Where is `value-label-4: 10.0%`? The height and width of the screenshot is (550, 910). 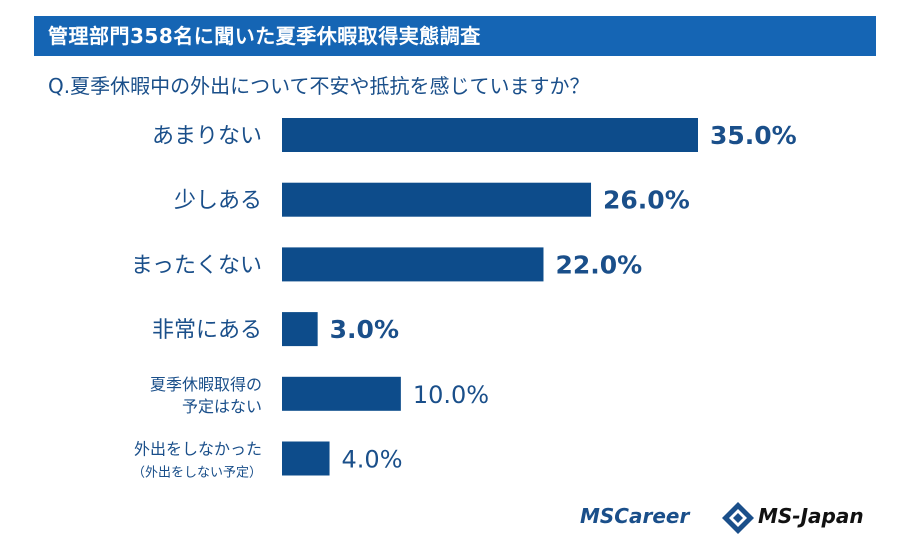
value-label-4: 10.0% is located at coordinates (451, 395).